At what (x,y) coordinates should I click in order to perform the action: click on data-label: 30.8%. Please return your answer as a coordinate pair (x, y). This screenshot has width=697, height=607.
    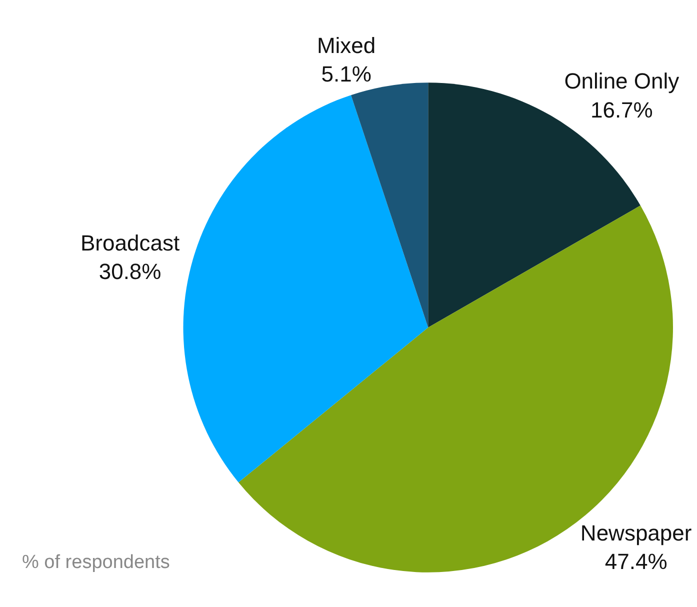
    Looking at the image, I should click on (130, 271).